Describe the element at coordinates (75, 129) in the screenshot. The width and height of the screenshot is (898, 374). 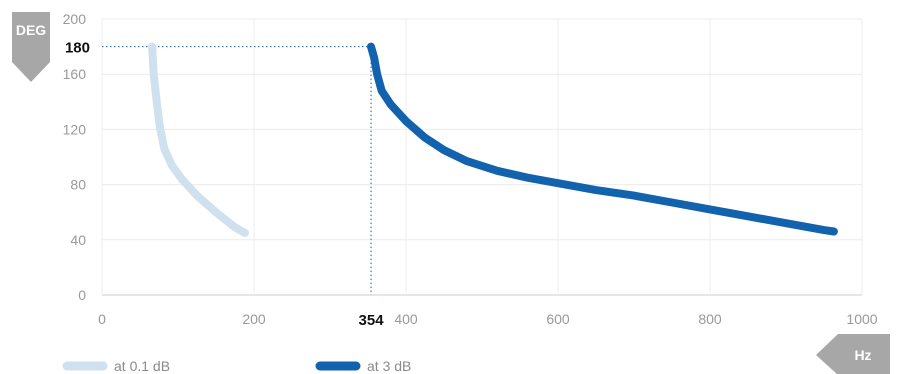
I see `y-tick-label: 120` at that location.